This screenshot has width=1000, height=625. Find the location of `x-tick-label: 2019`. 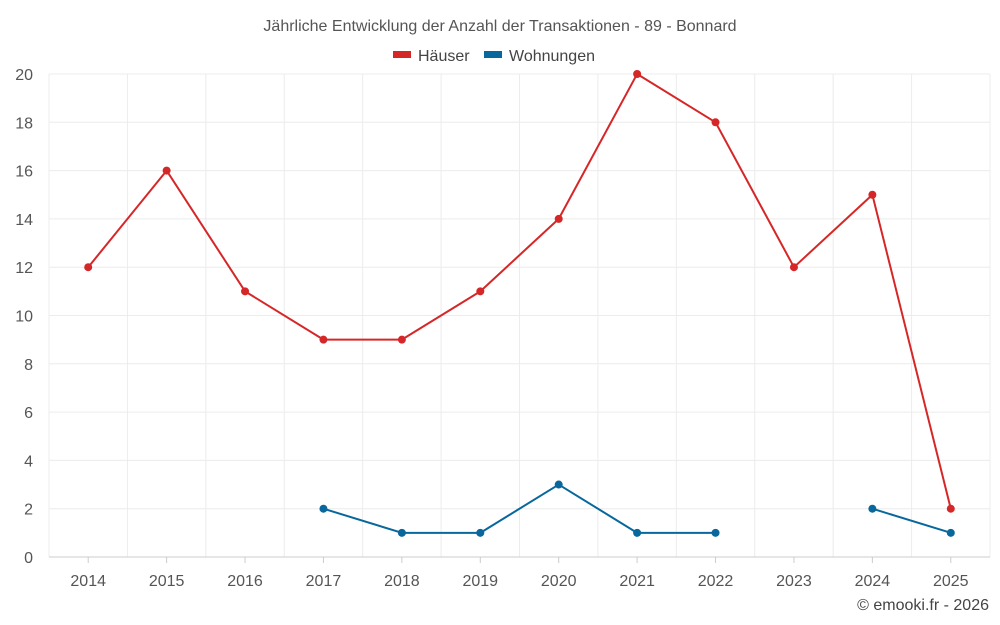

x-tick-label: 2019 is located at coordinates (480, 581).